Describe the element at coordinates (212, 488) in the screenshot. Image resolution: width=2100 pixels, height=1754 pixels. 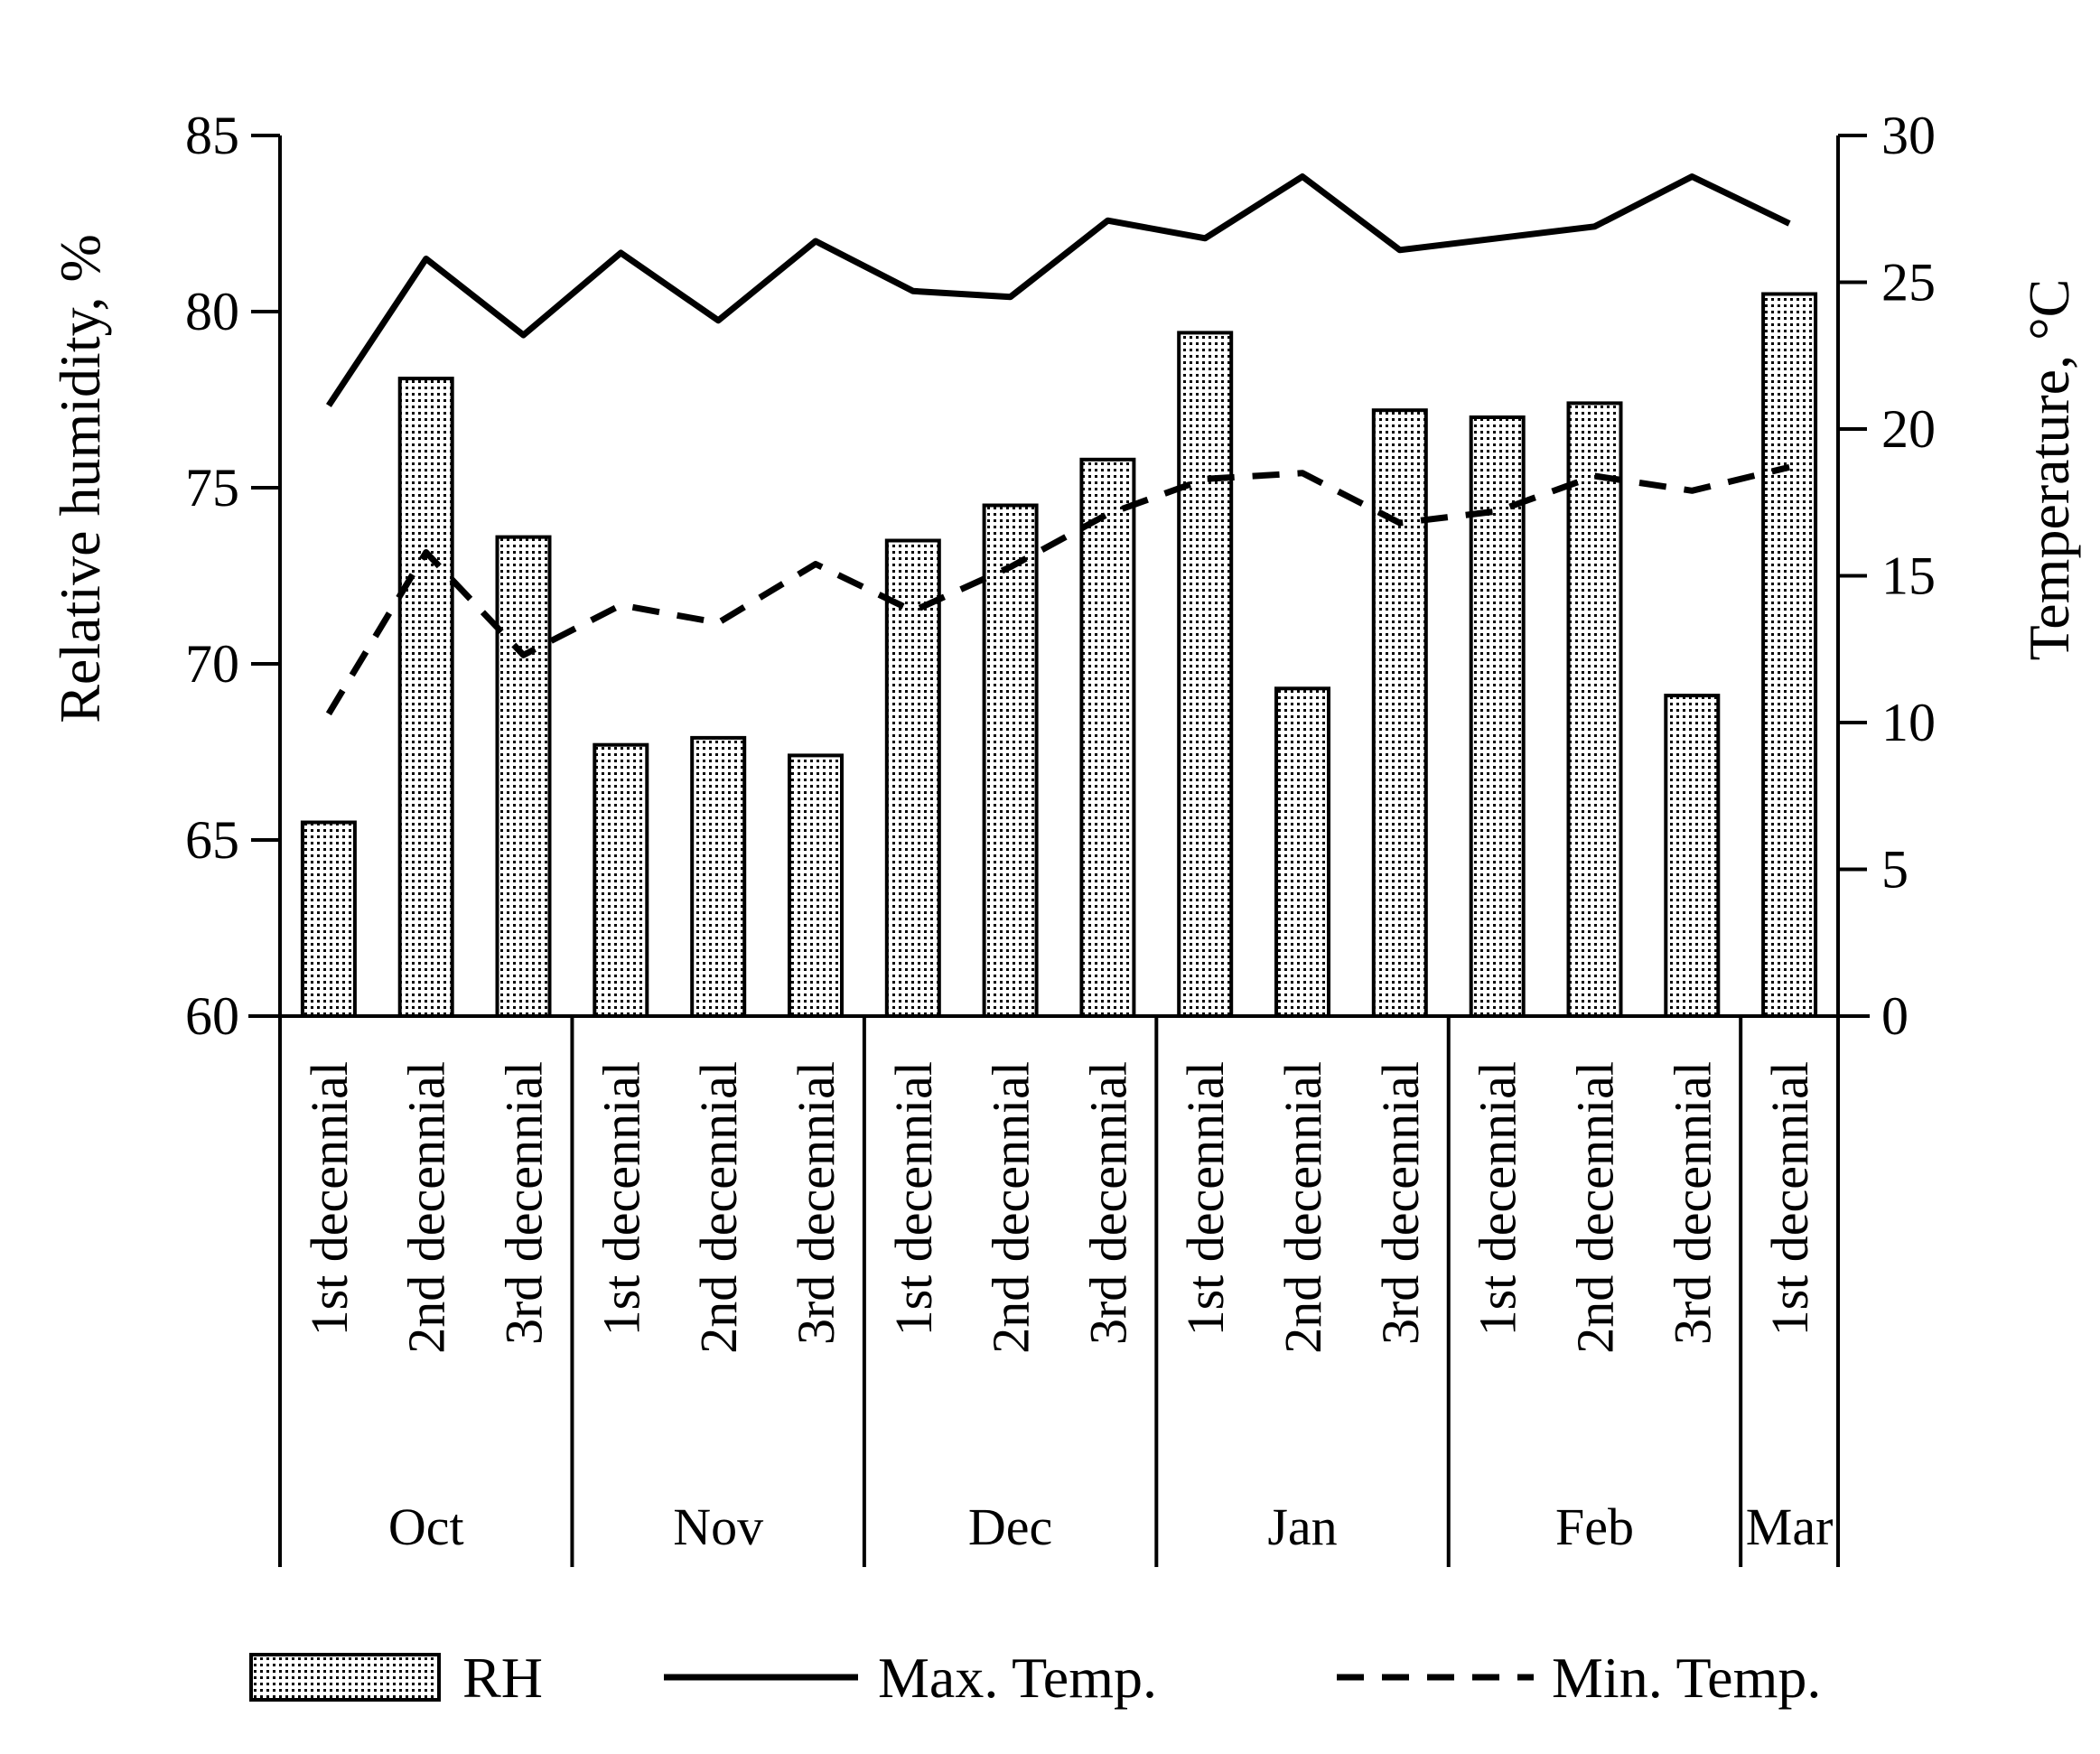
I see `left-tick-label: 75` at that location.